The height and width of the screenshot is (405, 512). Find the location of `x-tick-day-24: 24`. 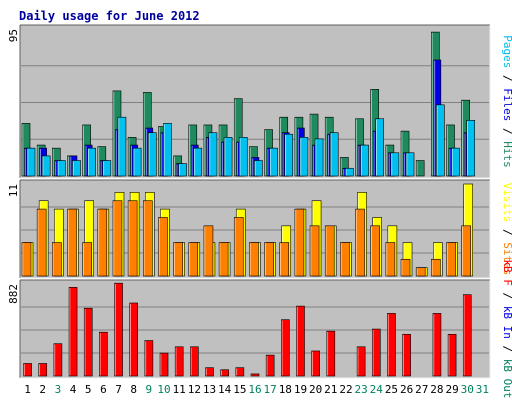

x-tick-day-24: 24 is located at coordinates (377, 389).